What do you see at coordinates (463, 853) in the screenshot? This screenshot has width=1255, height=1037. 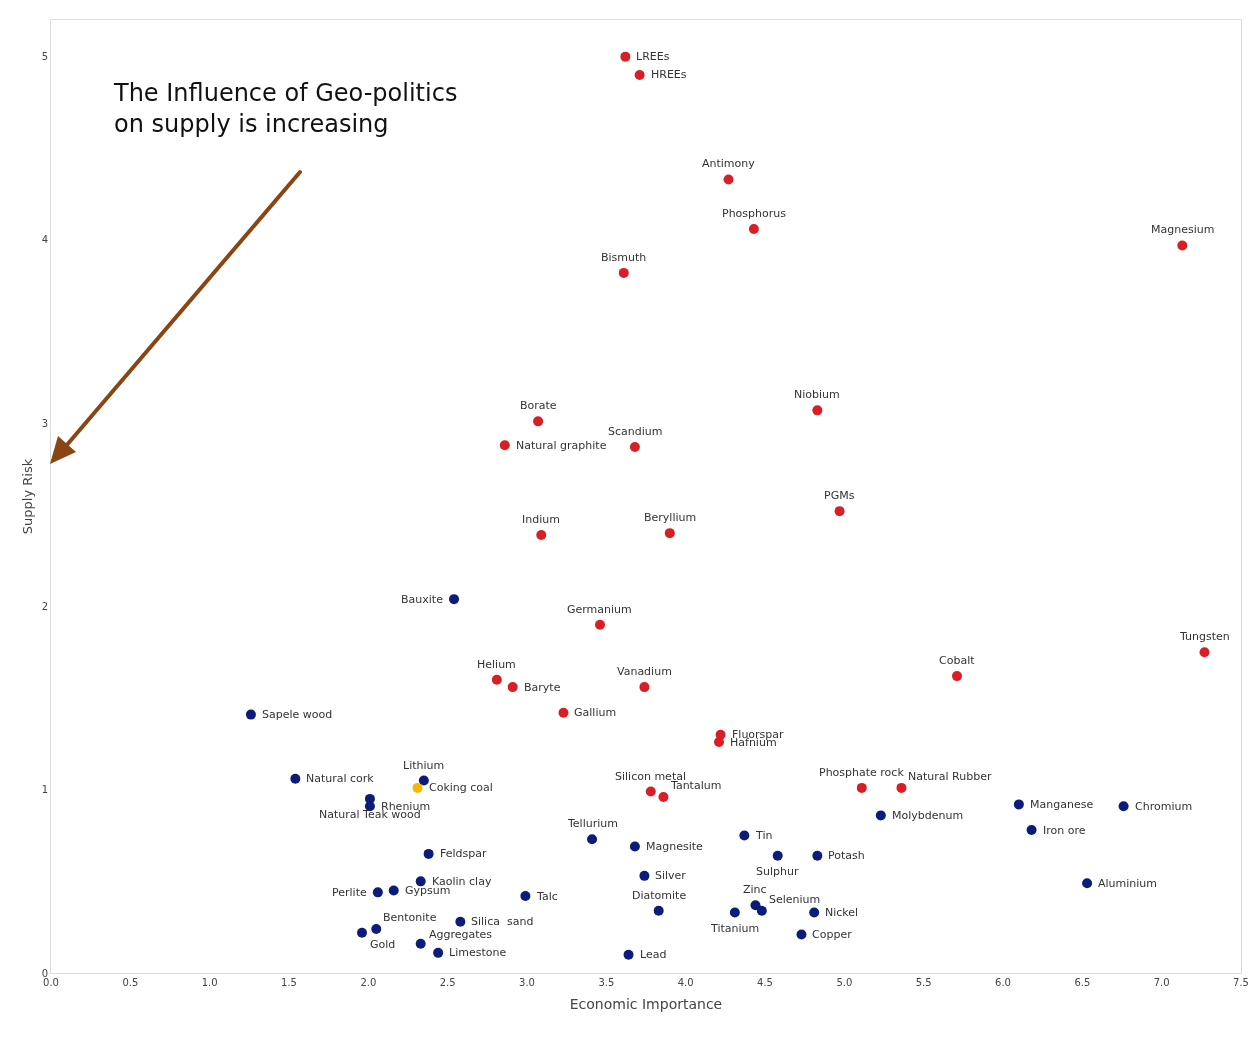 I see `annotation: Feldspar` at bounding box center [463, 853].